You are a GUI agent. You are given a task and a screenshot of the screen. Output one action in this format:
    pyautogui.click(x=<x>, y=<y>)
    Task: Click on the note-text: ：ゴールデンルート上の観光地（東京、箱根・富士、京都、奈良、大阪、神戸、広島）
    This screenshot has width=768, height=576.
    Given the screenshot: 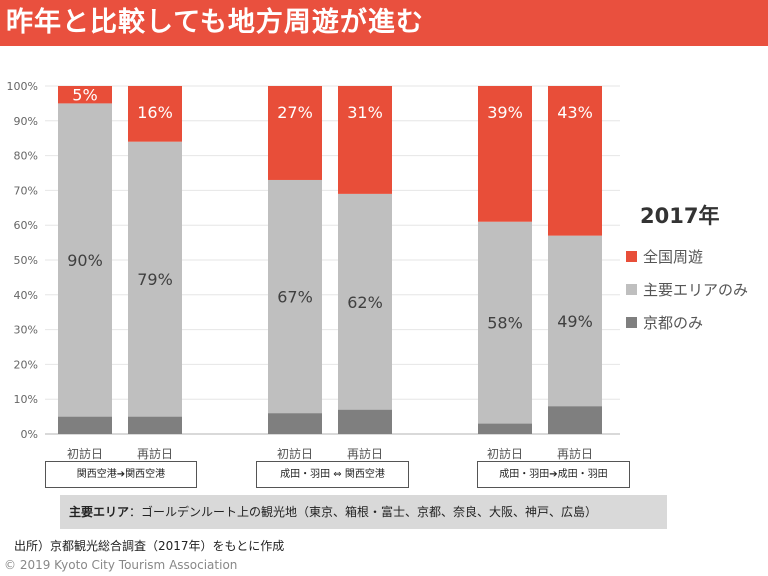 What is the action you would take?
    pyautogui.click(x=363, y=512)
    